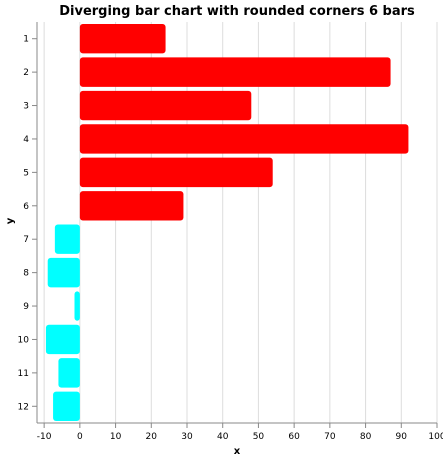  Describe the element at coordinates (223, 437) in the screenshot. I see `x-tick-label: 40` at that location.